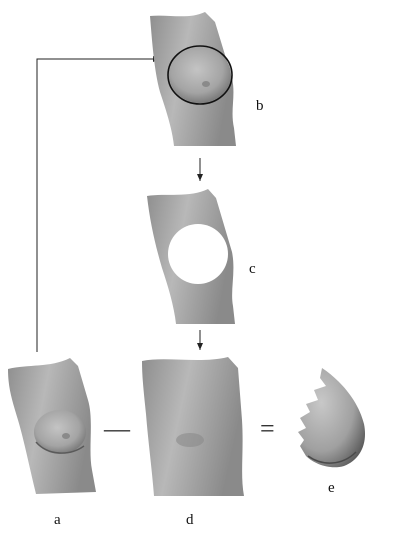 The height and width of the screenshot is (535, 401). I want to click on panel-e: e, so click(332, 432).